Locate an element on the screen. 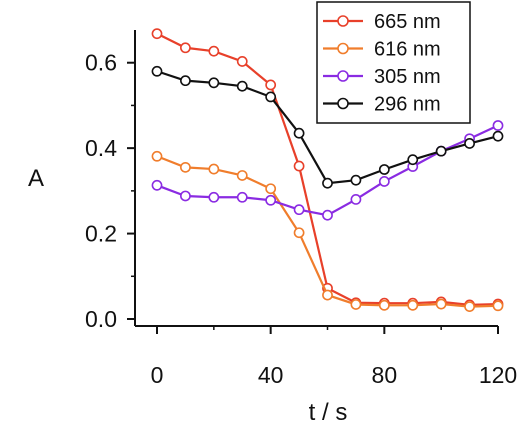  y-tick-label: 0.4 is located at coordinates (101, 148).